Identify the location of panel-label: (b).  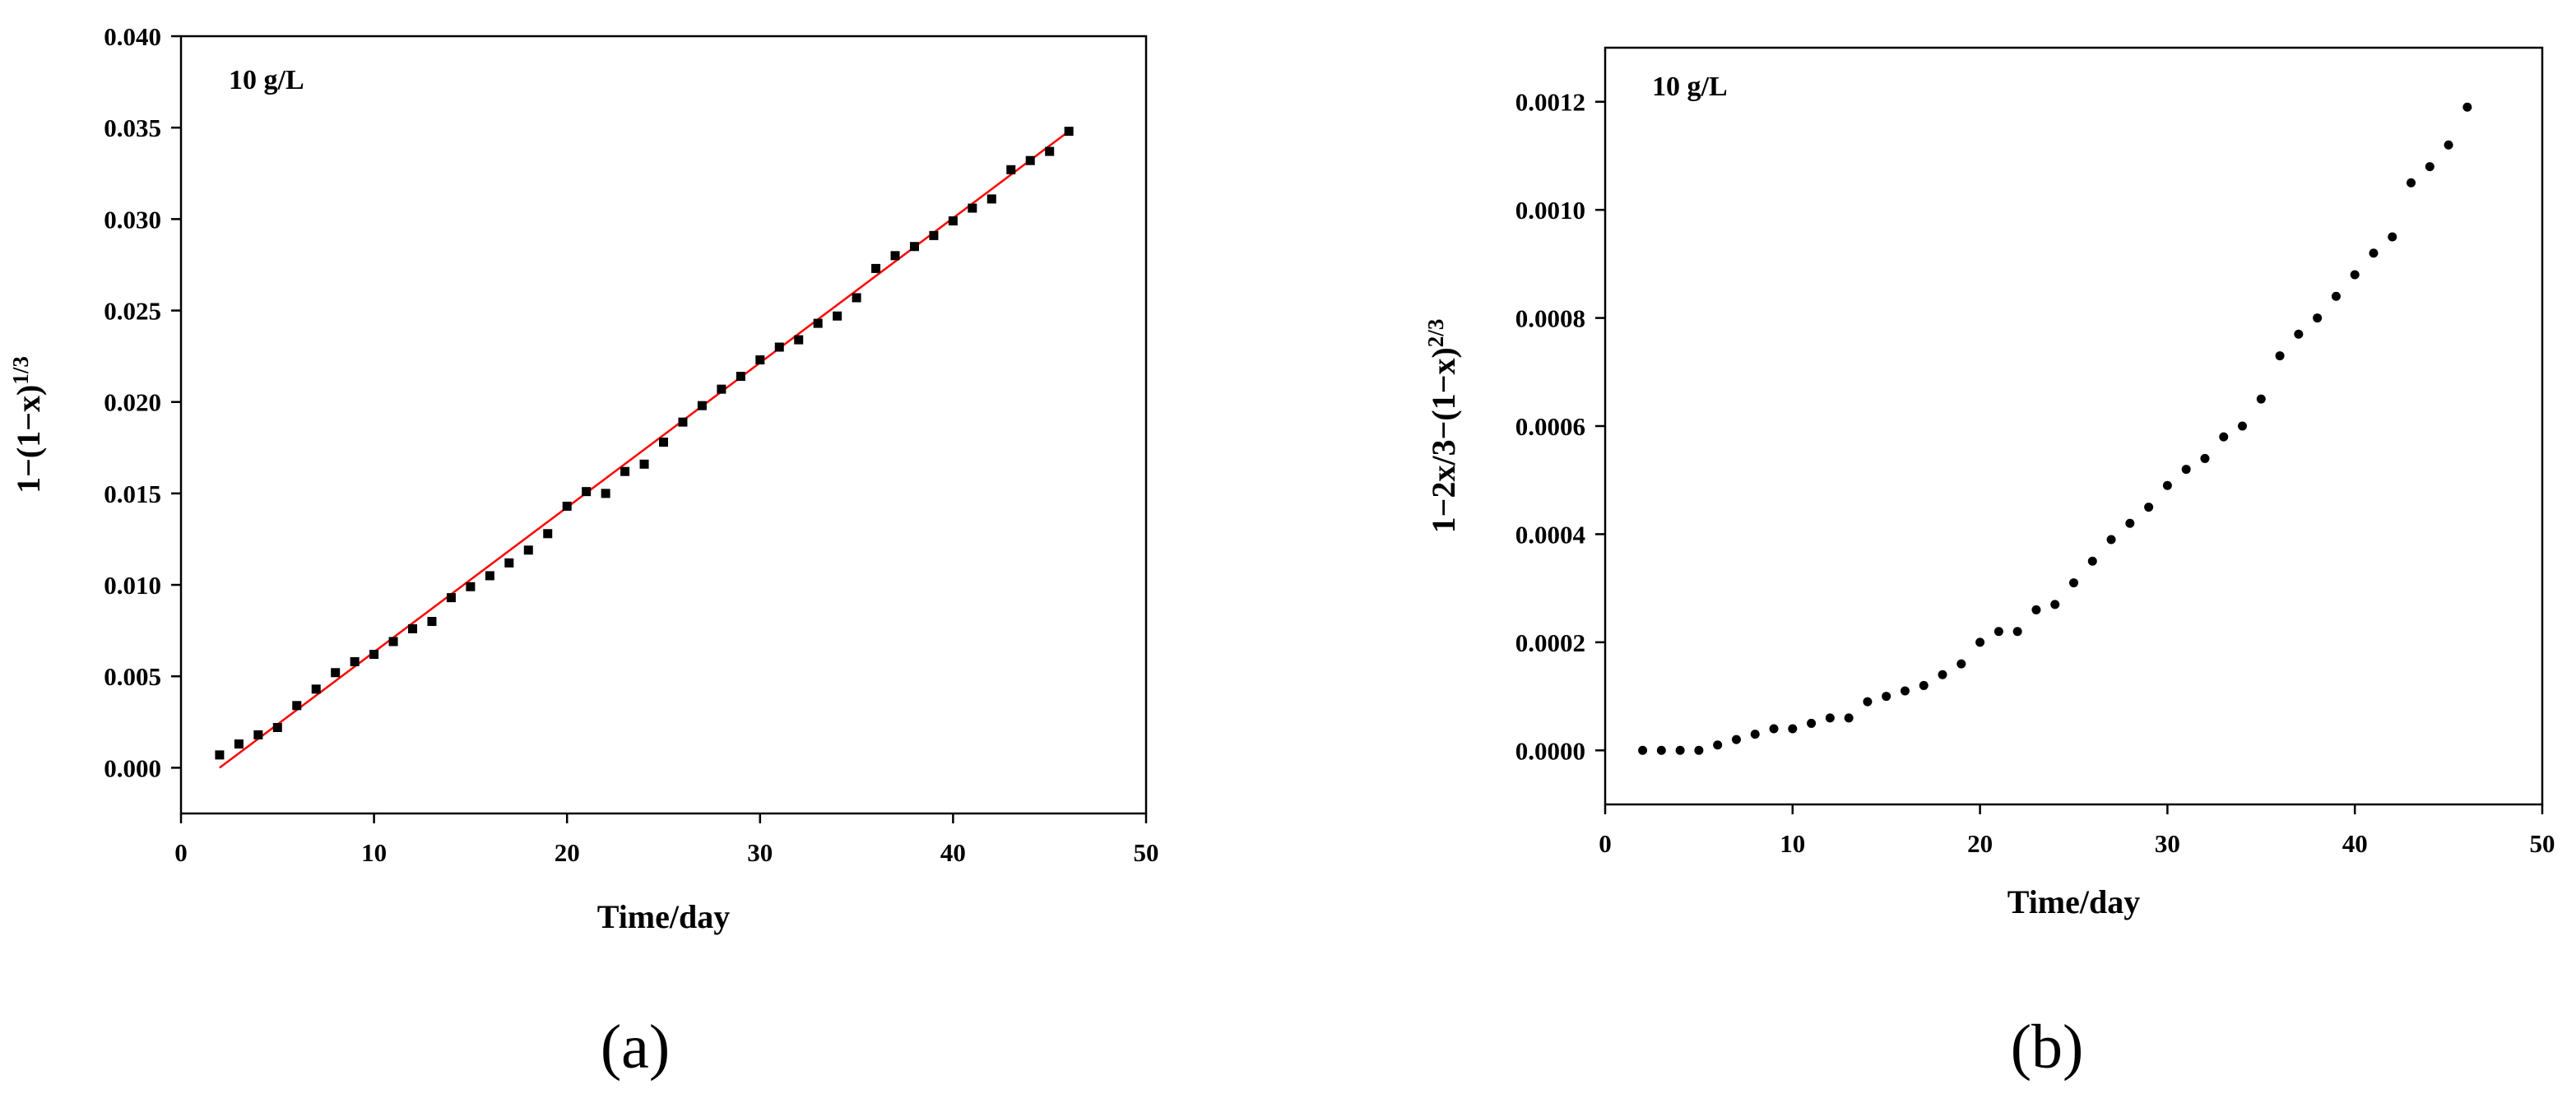
(2047, 1047).